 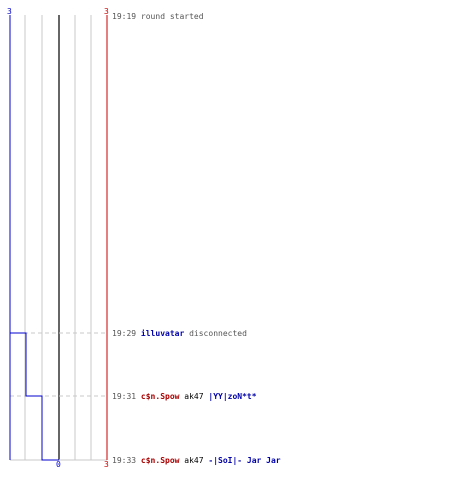 I want to click on right-axis-max: 3, so click(x=106, y=11).